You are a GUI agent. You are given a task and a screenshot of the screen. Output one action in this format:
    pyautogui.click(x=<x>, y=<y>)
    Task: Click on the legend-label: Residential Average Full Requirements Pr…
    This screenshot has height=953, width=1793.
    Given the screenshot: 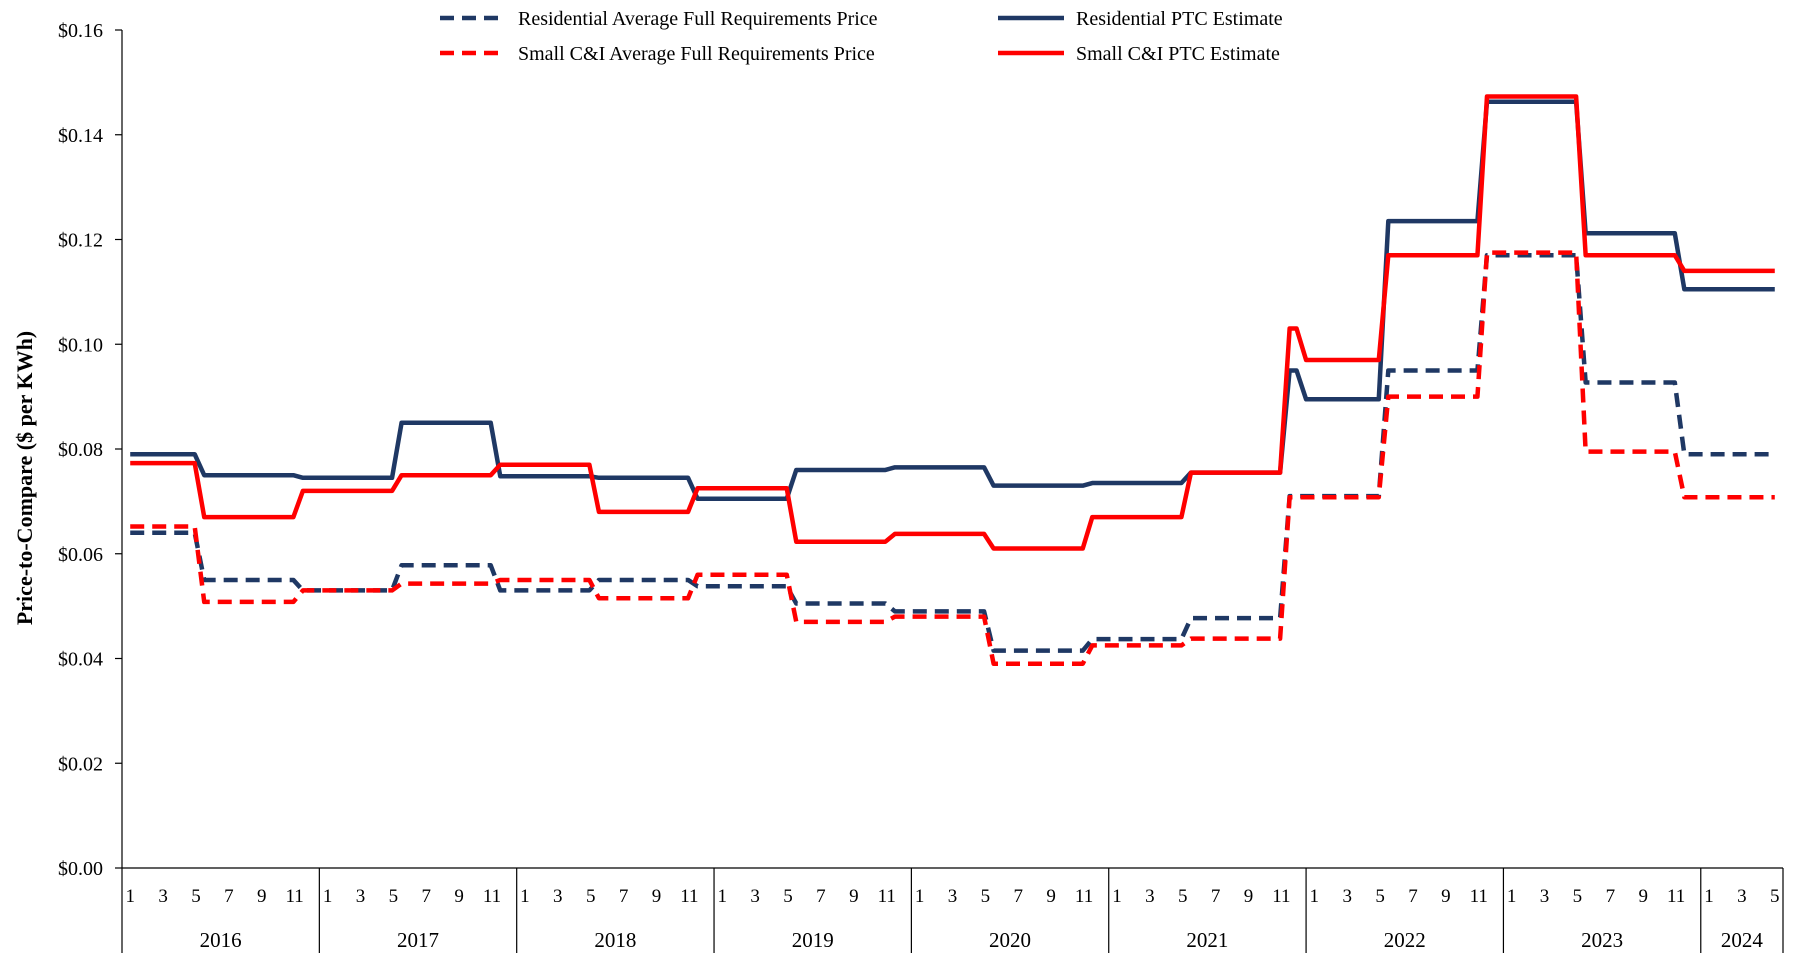 What is the action you would take?
    pyautogui.click(x=698, y=19)
    